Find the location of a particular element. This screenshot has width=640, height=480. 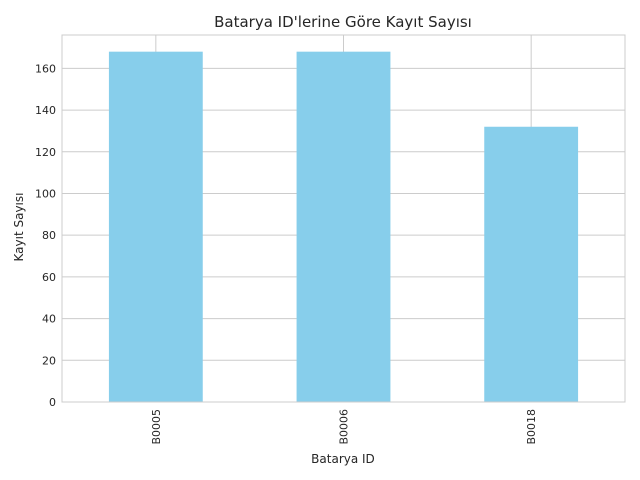

x-tick-label: B0006 is located at coordinates (344, 427).